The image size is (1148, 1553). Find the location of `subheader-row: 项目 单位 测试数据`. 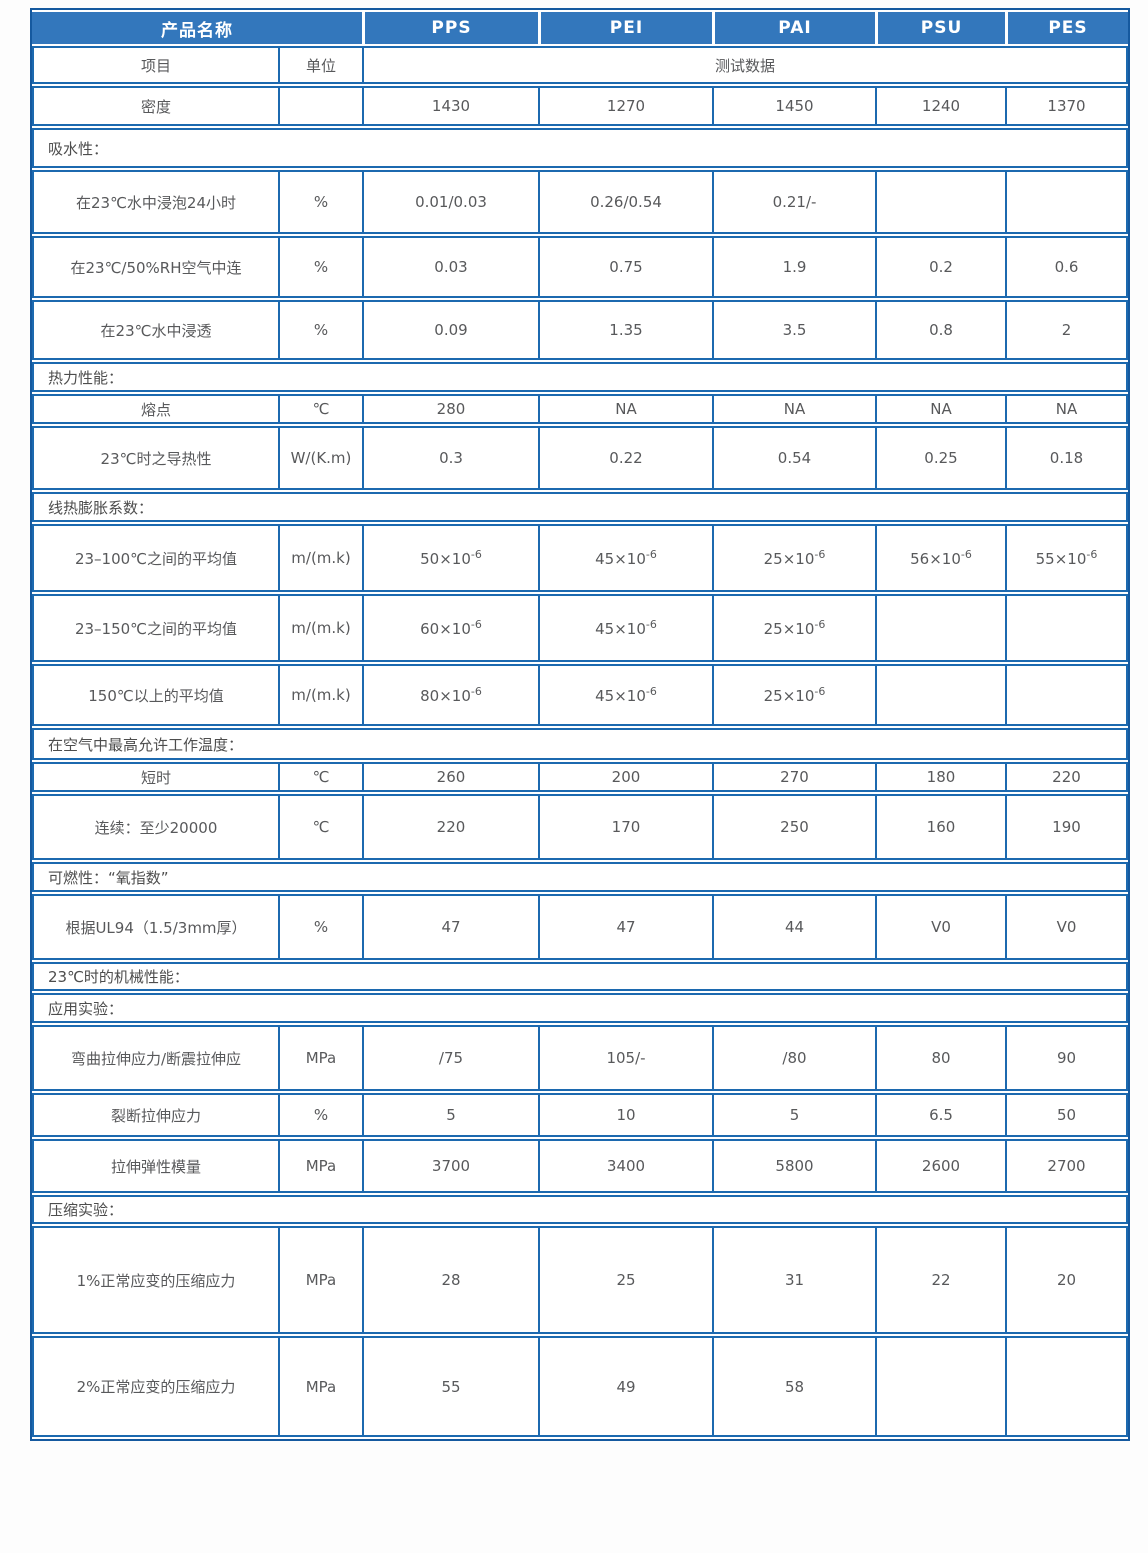

subheader-row: 项目 单位 测试数据 is located at coordinates (580, 65).